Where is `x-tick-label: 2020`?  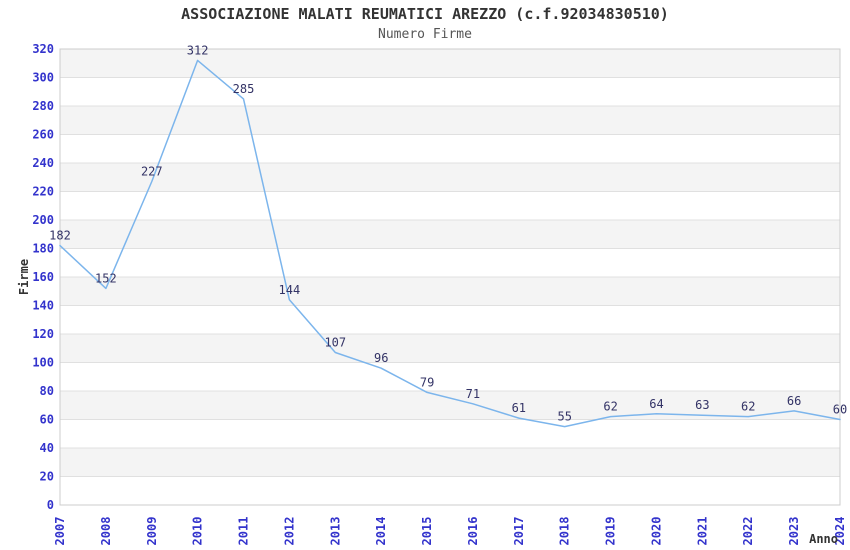
x-tick-label: 2020 is located at coordinates (657, 531).